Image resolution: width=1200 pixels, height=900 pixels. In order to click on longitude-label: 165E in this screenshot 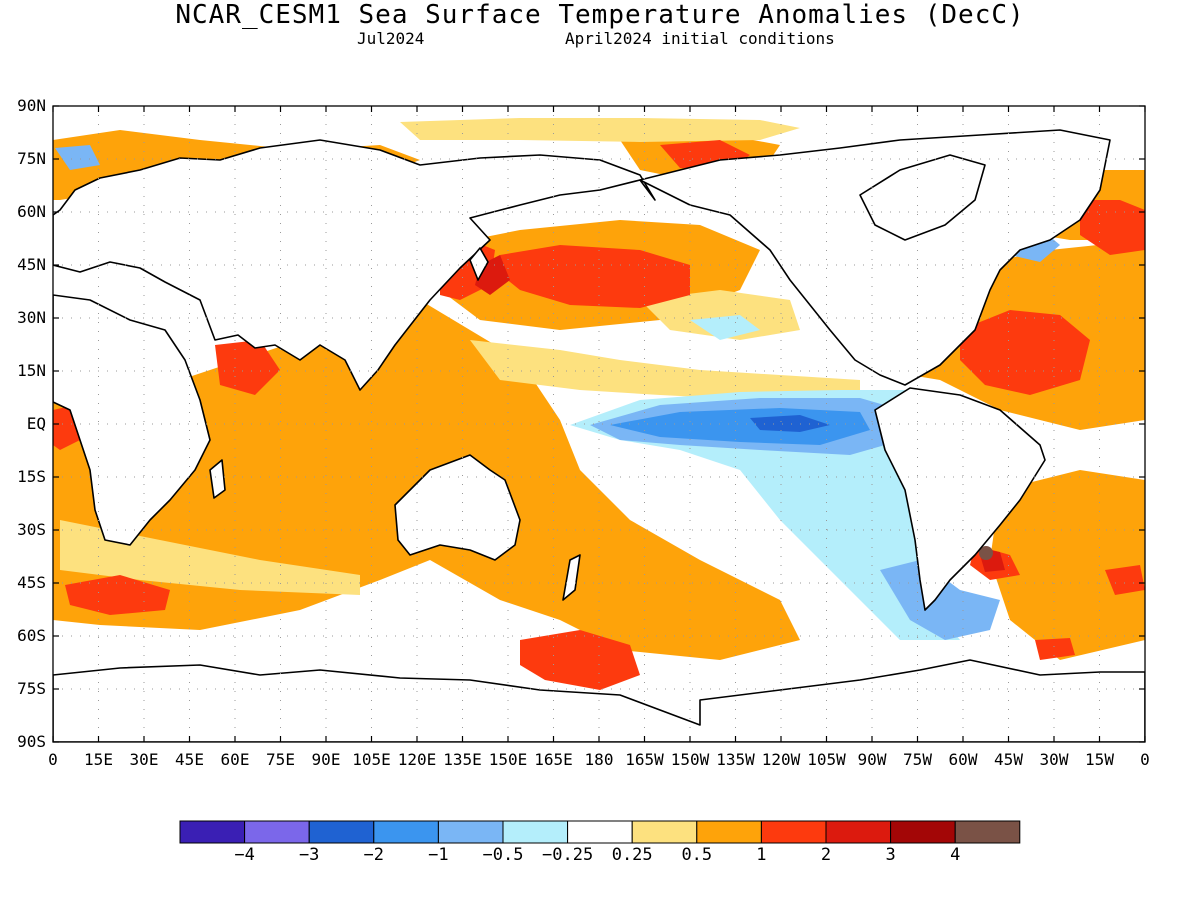, I will do `click(553, 759)`.